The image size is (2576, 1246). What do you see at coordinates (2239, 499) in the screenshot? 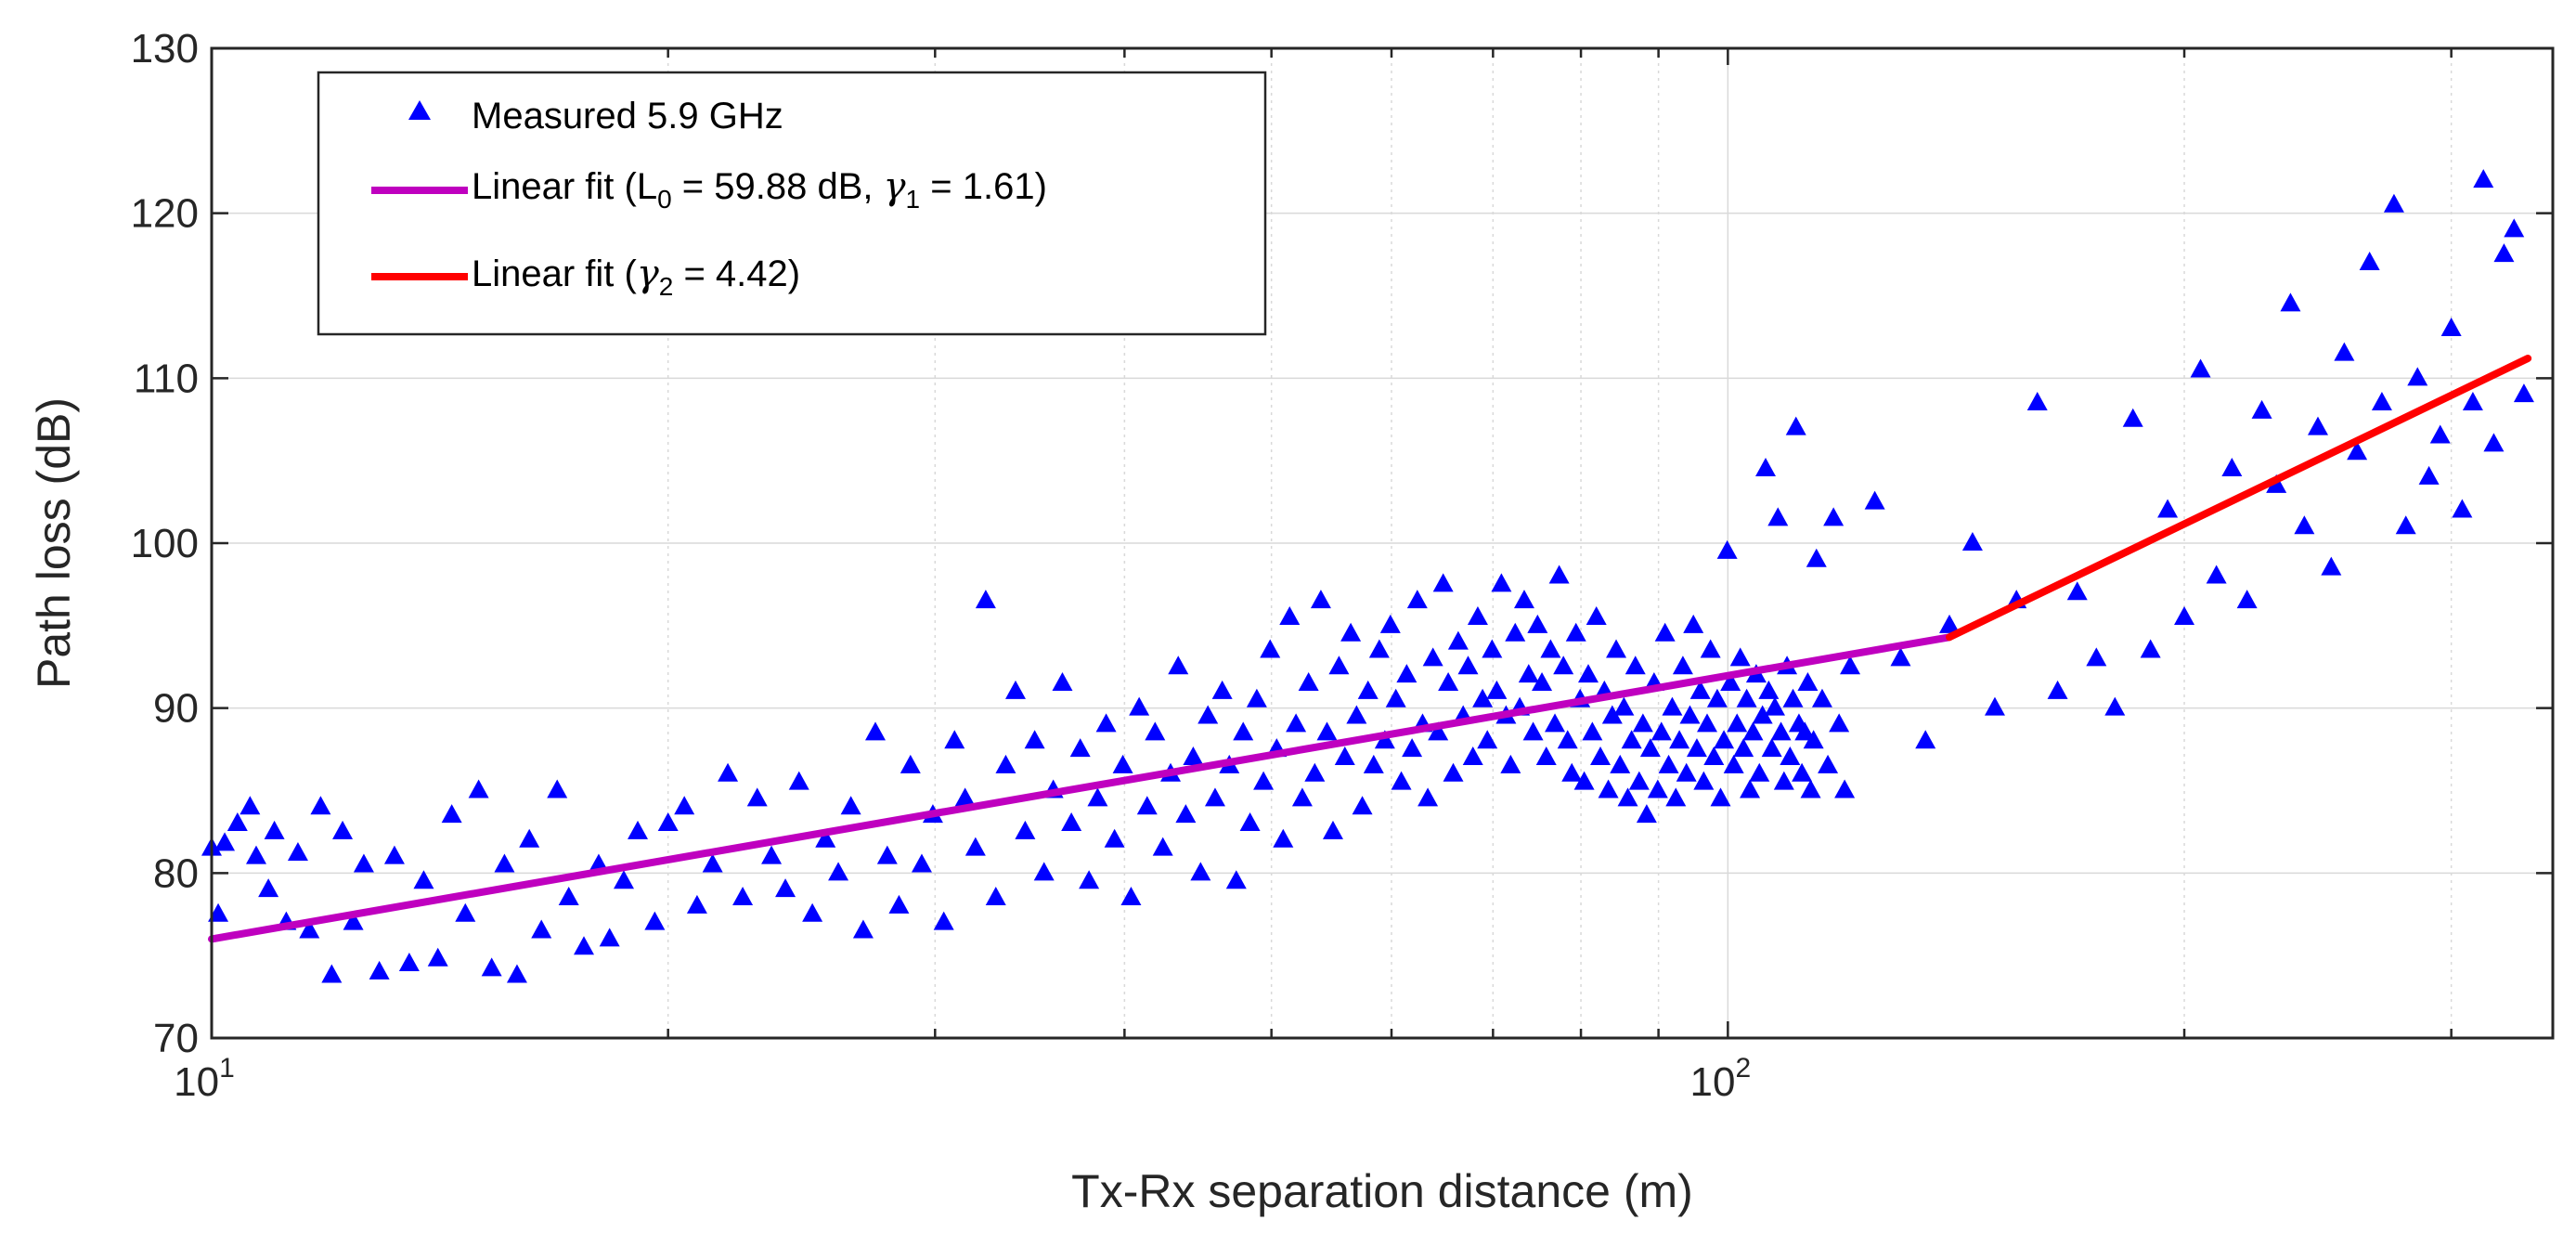
I see `fit2-line` at bounding box center [2239, 499].